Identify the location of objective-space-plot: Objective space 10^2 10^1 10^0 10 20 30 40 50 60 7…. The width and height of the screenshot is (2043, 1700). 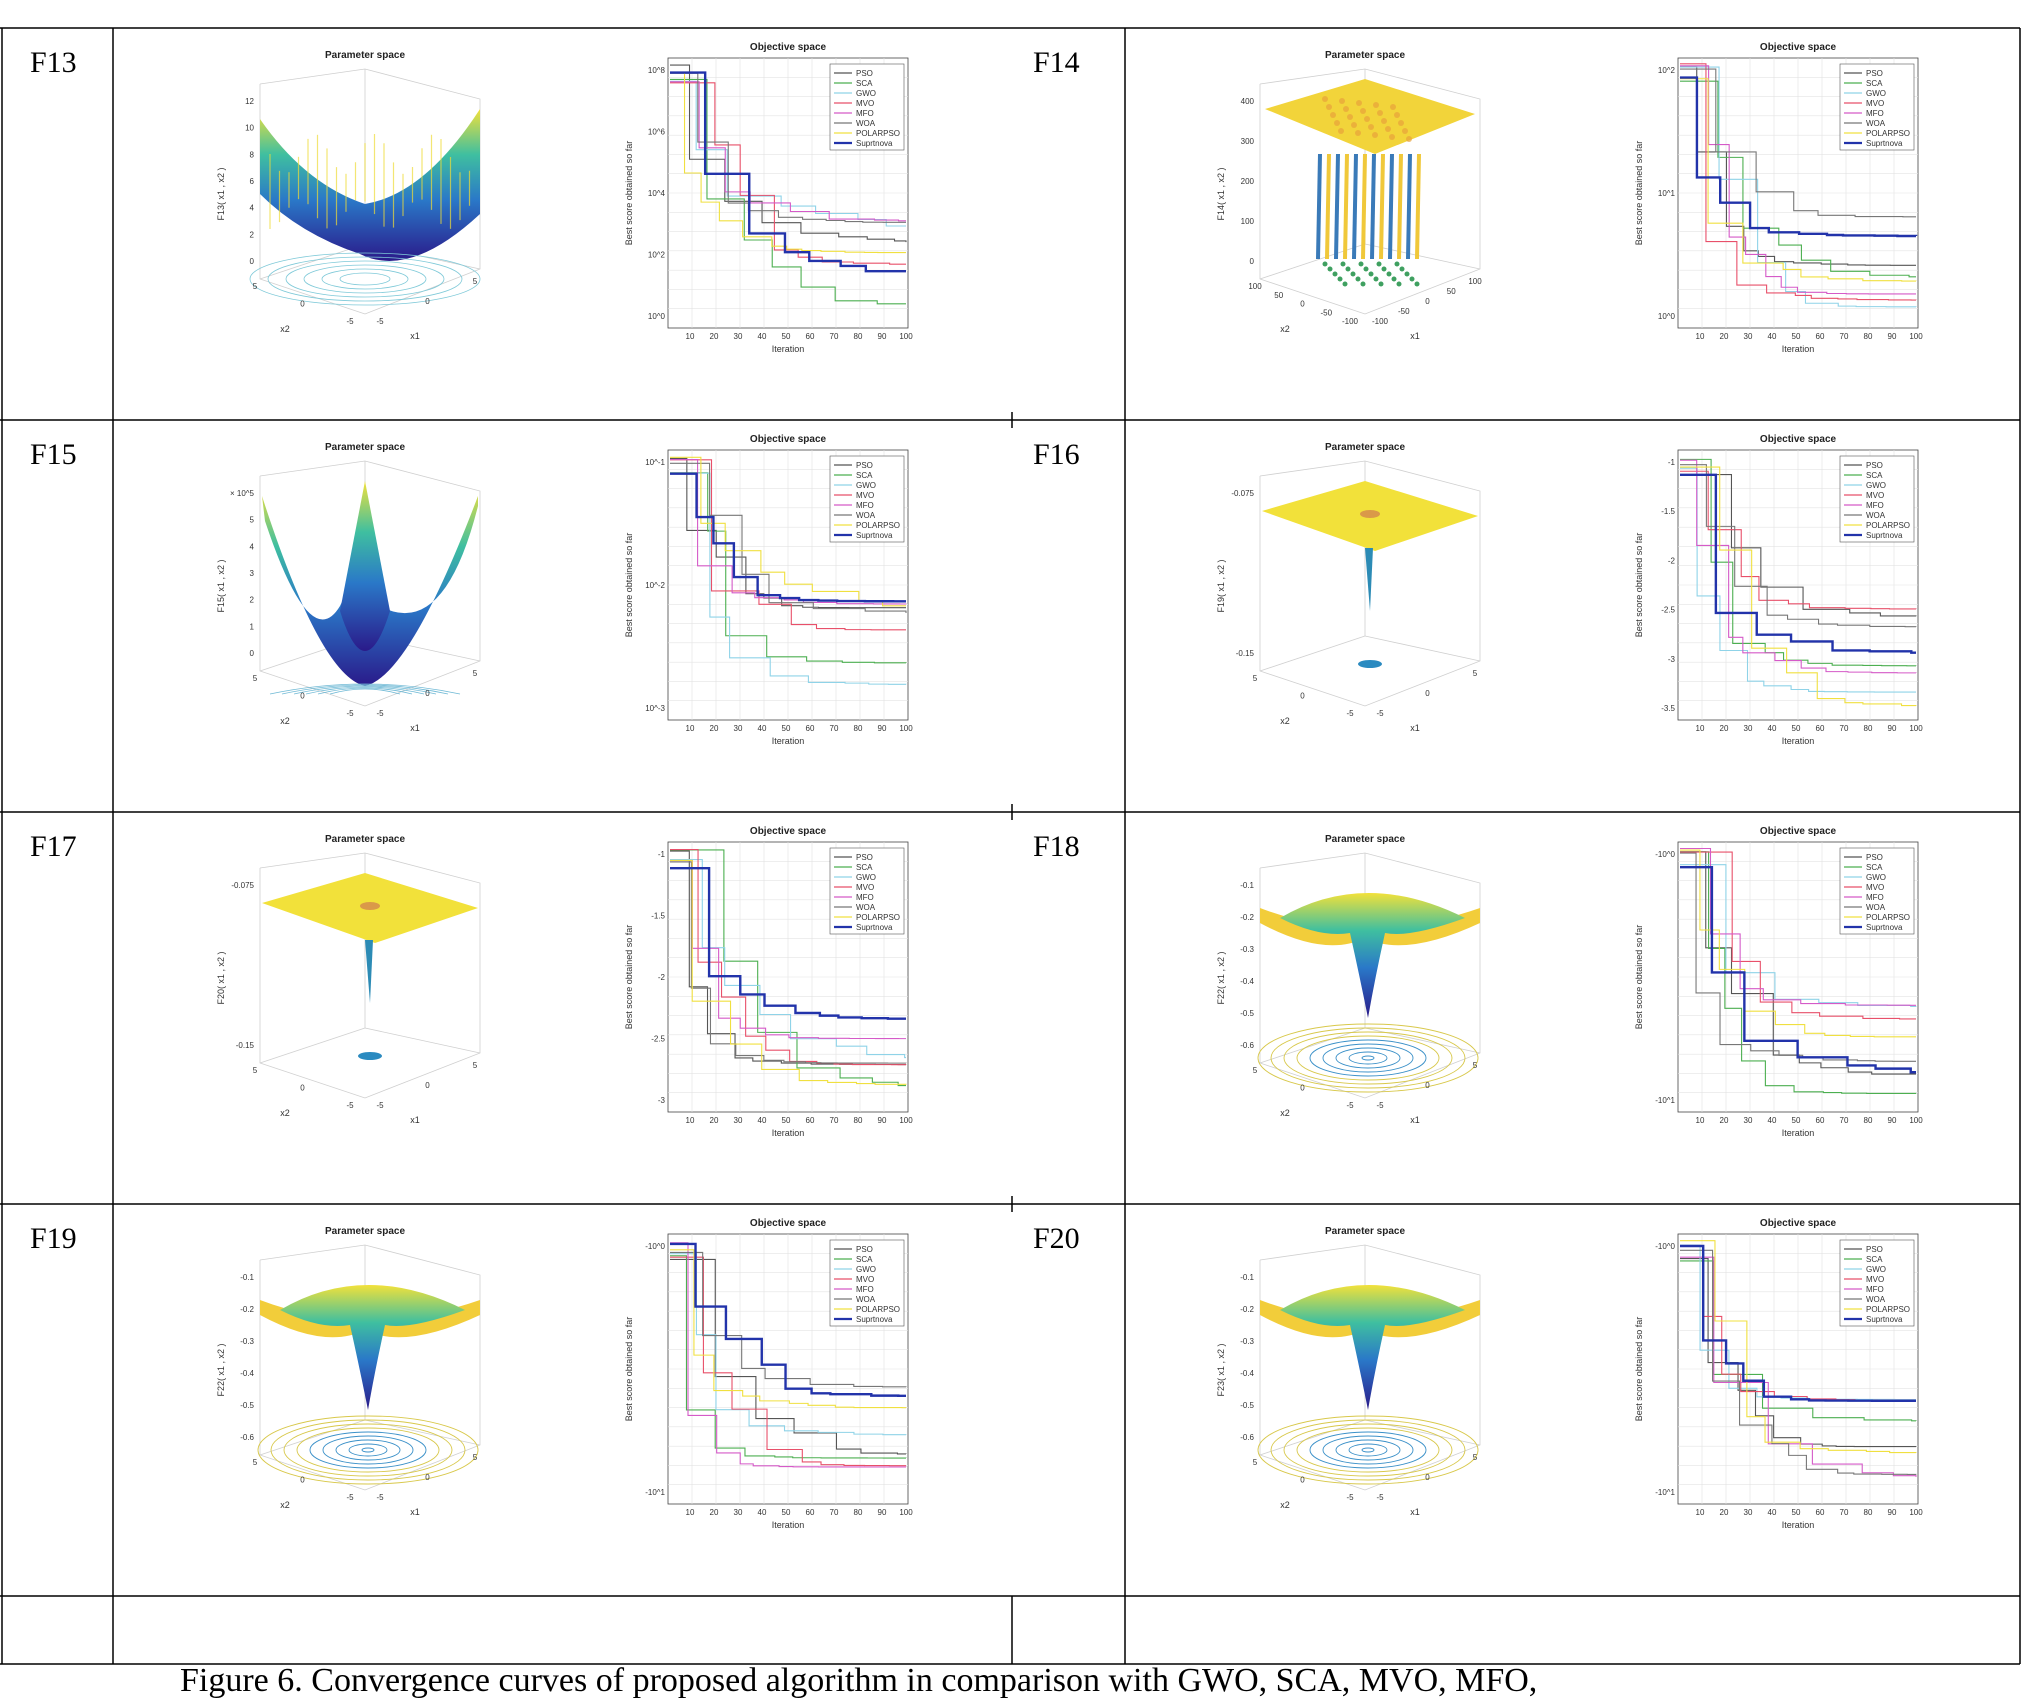
(1780, 201).